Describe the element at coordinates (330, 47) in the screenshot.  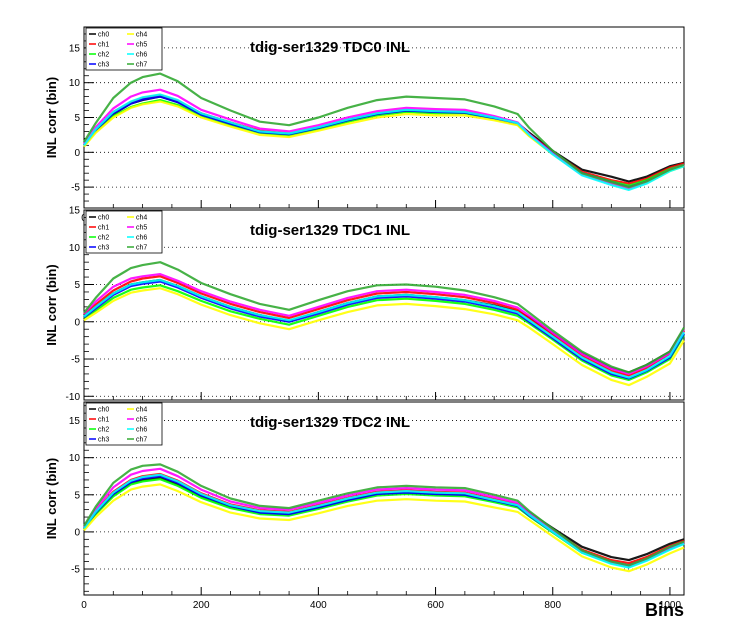
I see `panel-title: tdig-ser1329 TDC0 INL` at that location.